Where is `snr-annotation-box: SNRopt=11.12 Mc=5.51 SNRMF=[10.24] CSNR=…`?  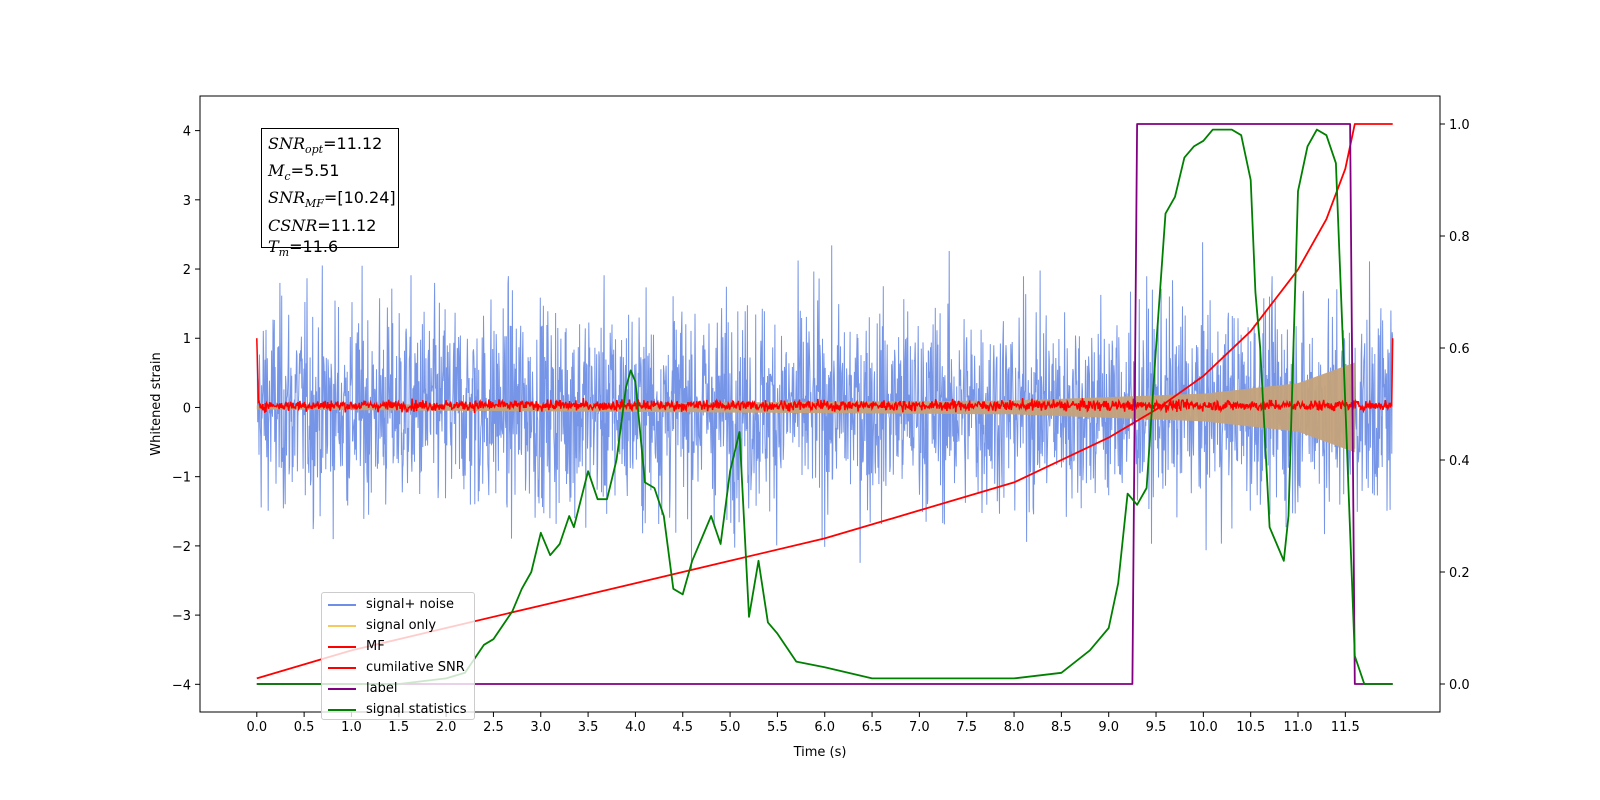
snr-annotation-box: SNRopt=11.12 Mc=5.51 SNRMF=[10.24] CSNR=… is located at coordinates (330, 193).